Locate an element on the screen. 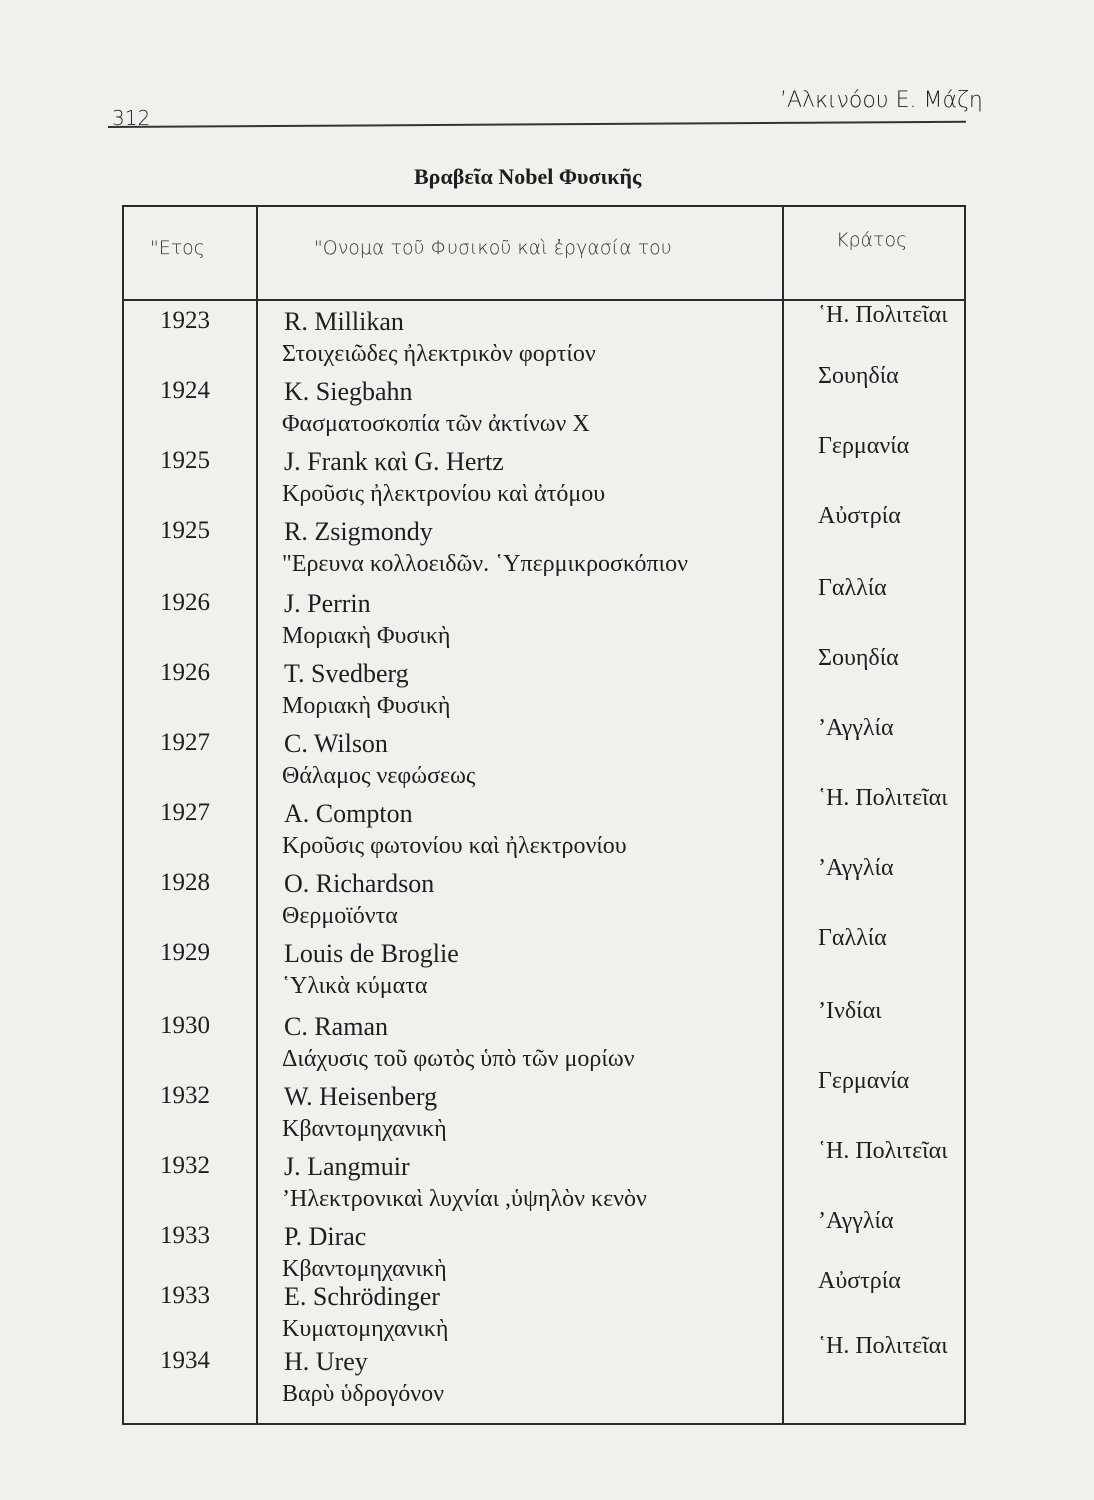 This screenshot has width=1094, height=1500. row-physicist-name: R. Zsigmondy is located at coordinates (358, 531).